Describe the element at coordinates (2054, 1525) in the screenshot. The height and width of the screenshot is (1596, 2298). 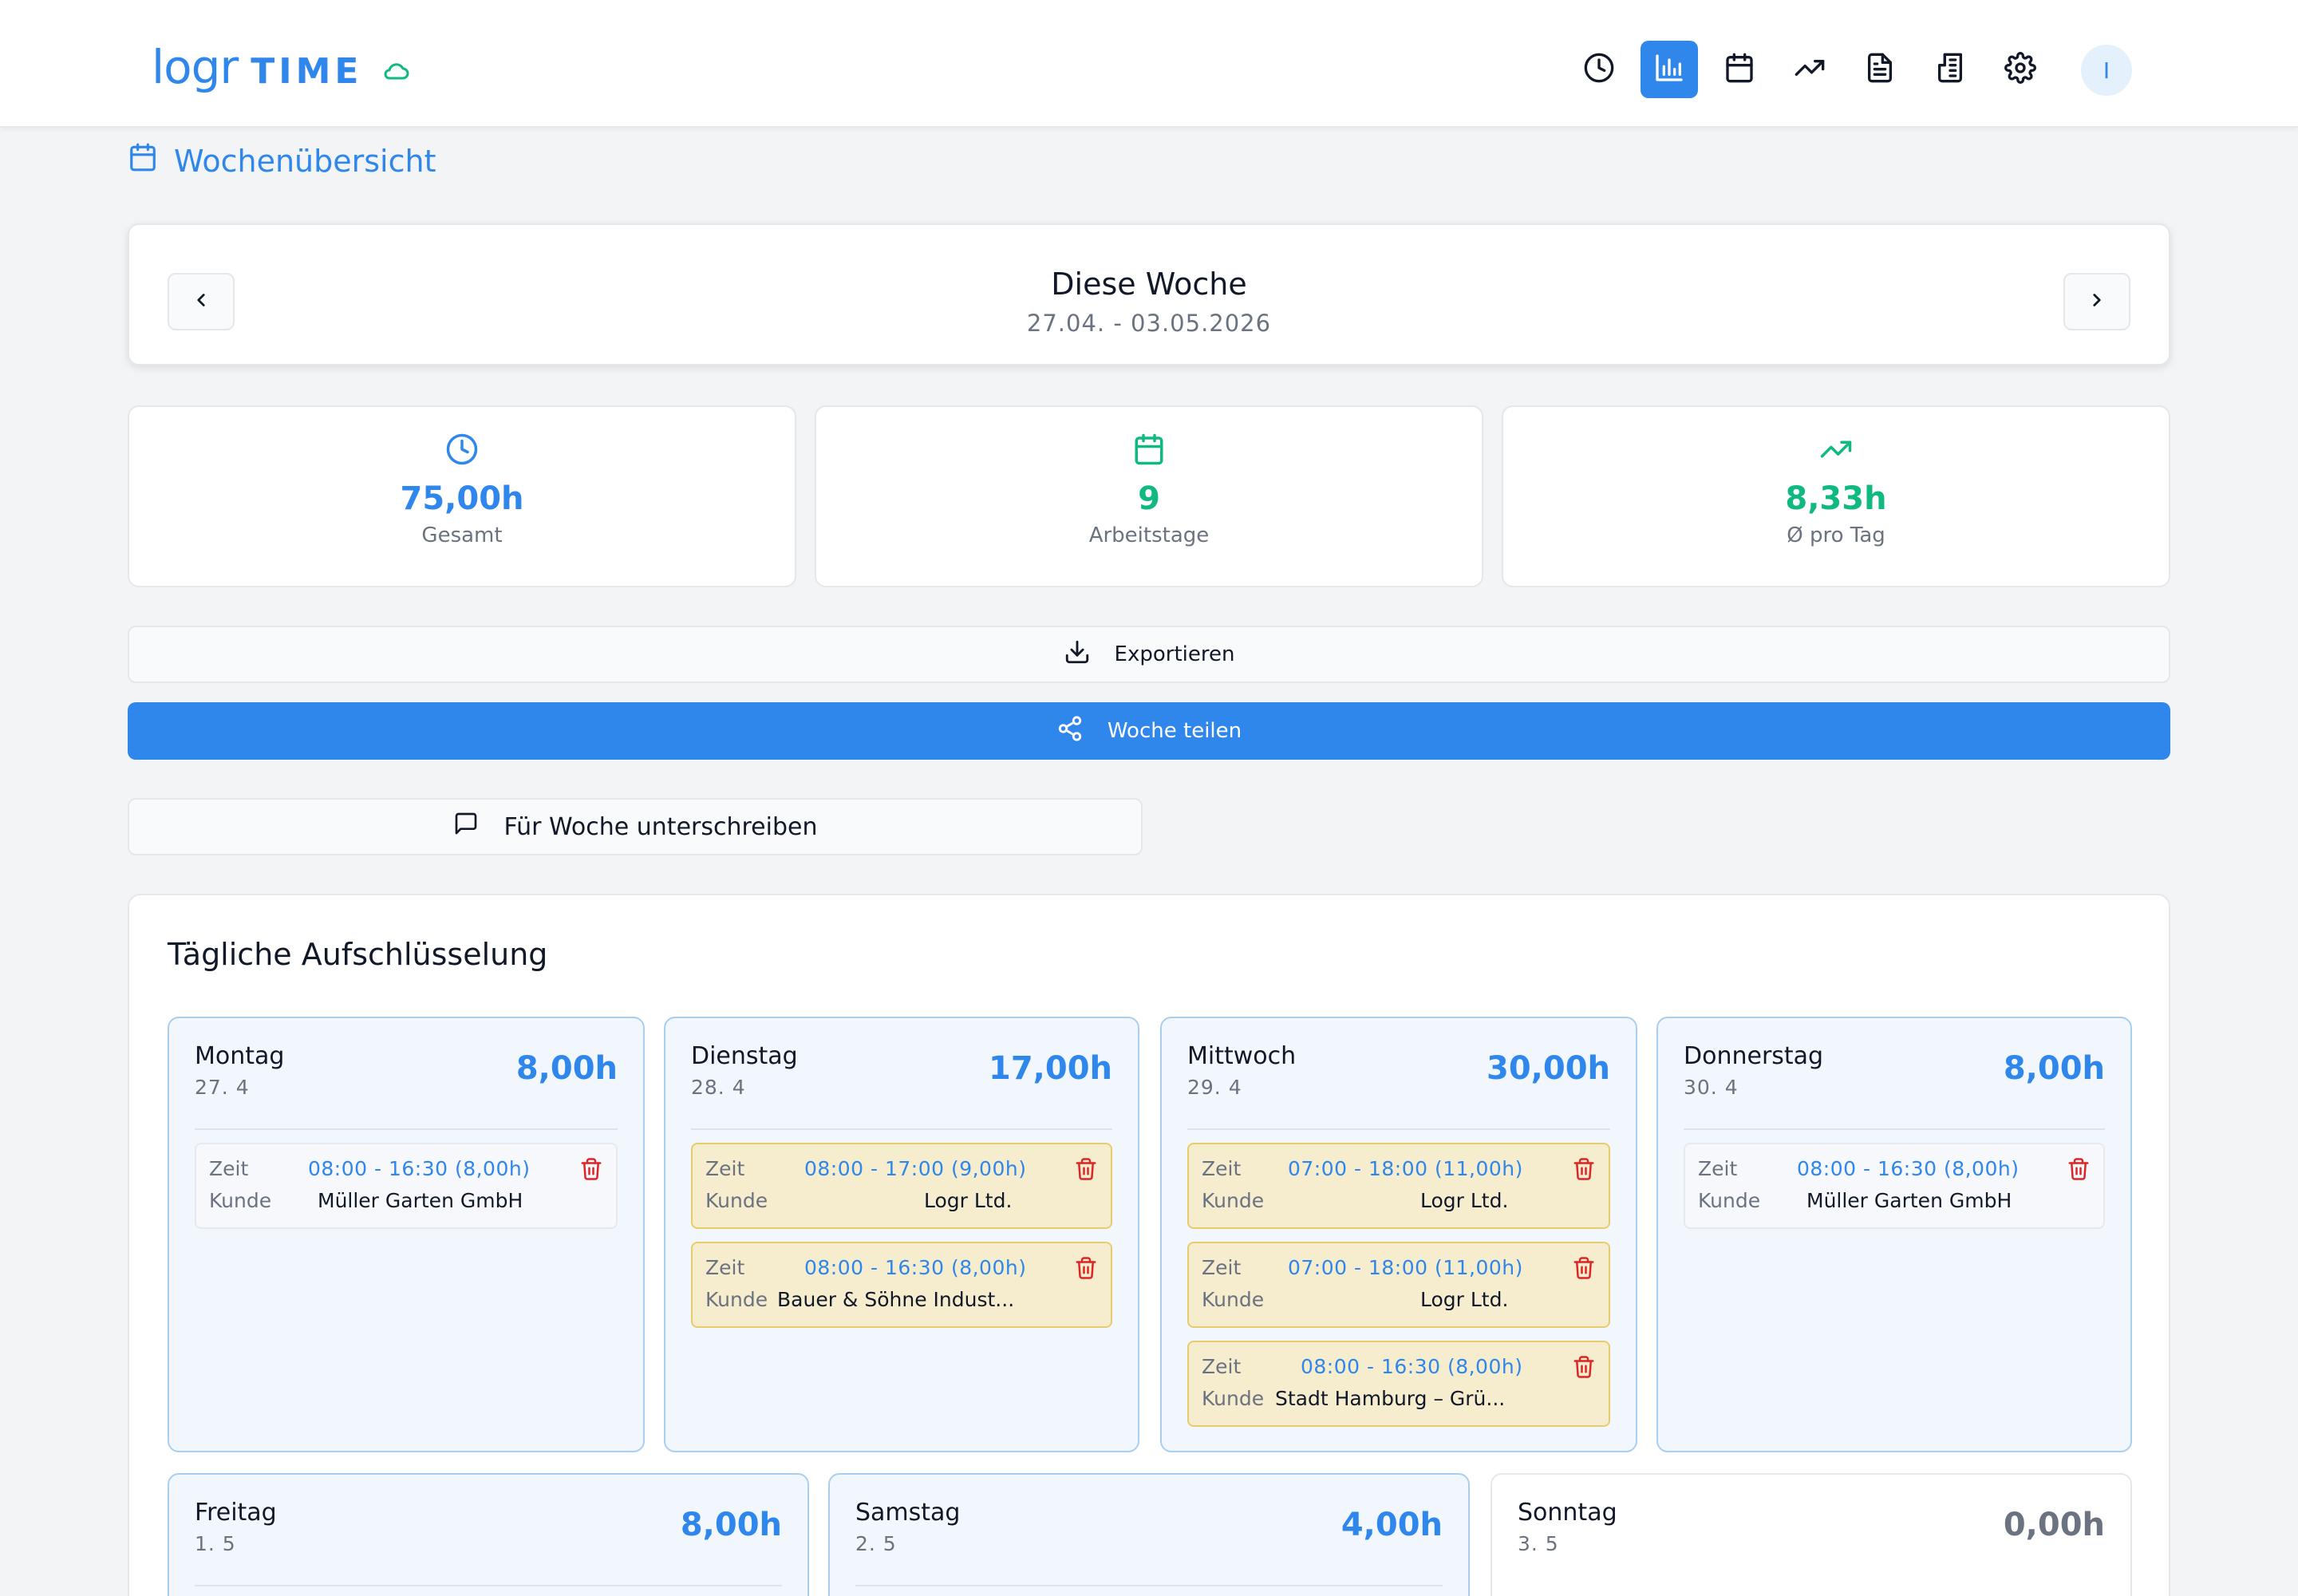
I see `day-total: 0,00h` at that location.